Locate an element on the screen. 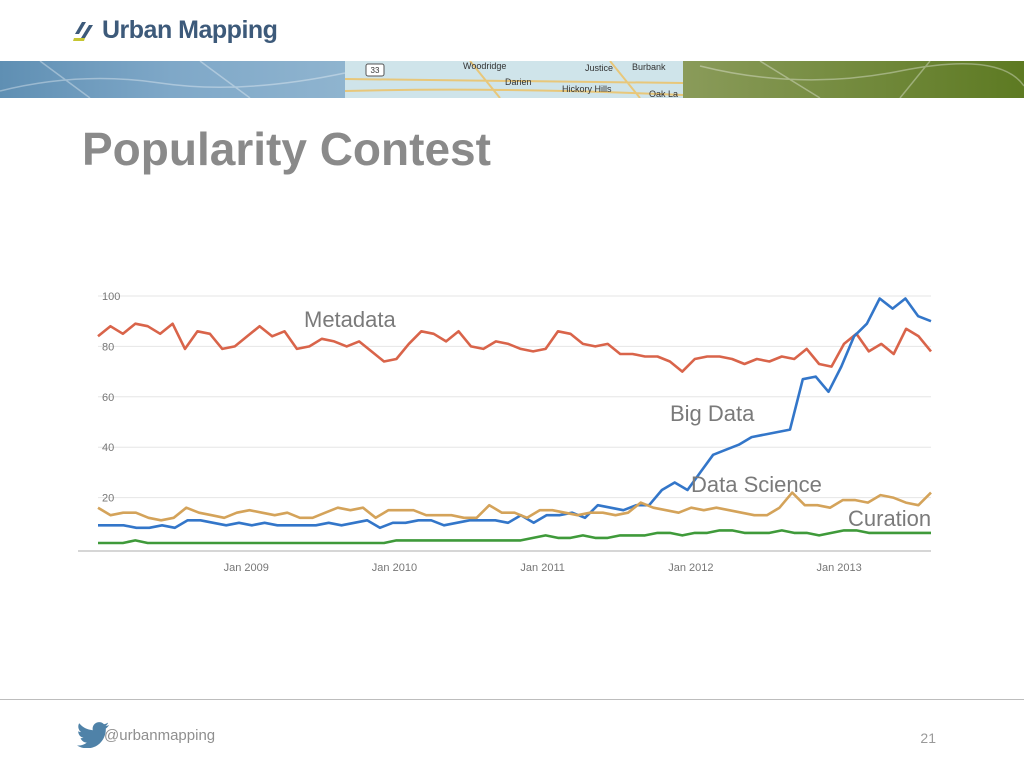 Image resolution: width=1024 pixels, height=768 pixels. banner-blue-section is located at coordinates (172, 79).